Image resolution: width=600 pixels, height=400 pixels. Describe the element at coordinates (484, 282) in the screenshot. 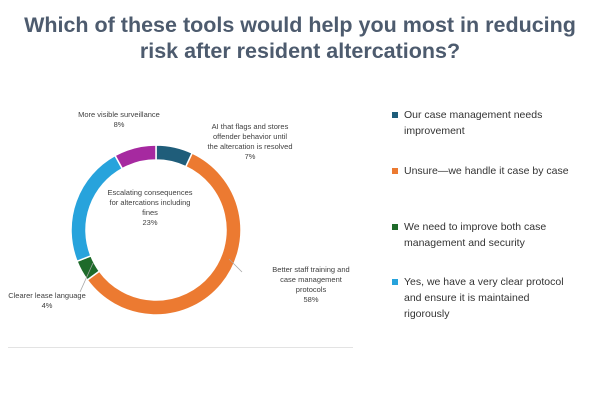

I see `legend-label-4-line-1: Yes, we have a very clear protocol` at that location.